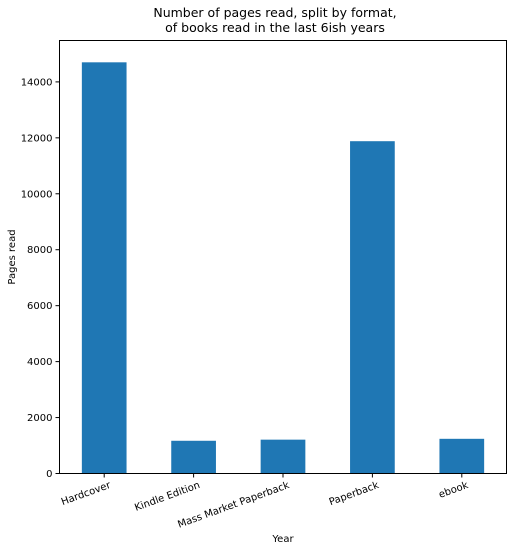 The height and width of the screenshot is (551, 513). Describe the element at coordinates (37, 82) in the screenshot. I see `y-tick-label: 14000` at that location.